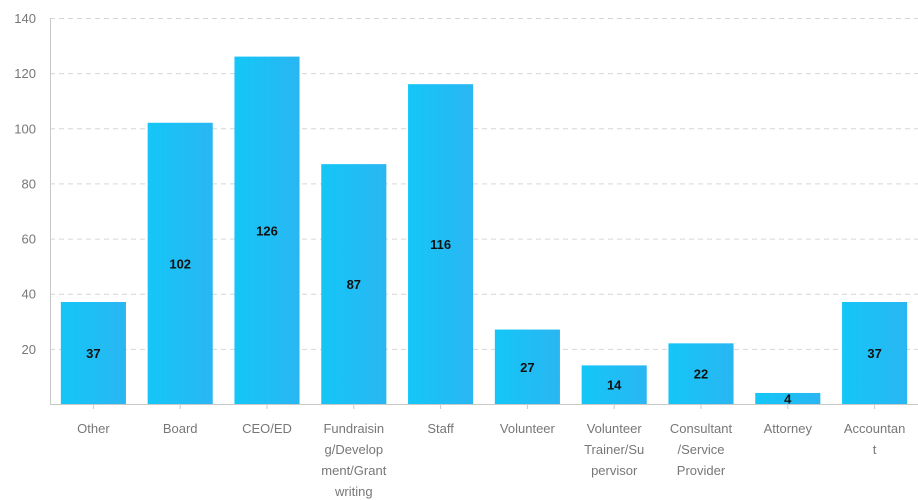  I want to click on y-tick-label: 100, so click(25, 128).